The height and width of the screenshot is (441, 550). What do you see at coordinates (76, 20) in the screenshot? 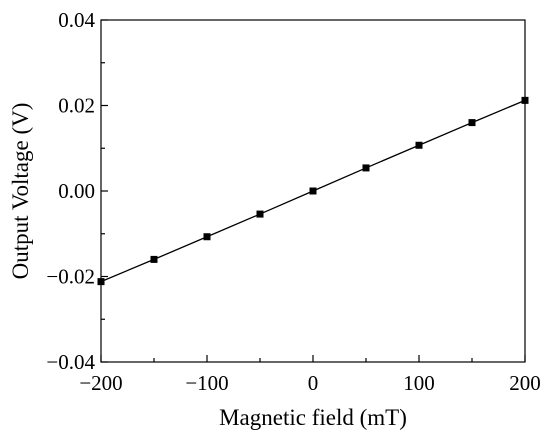
I see `y-tick-label: 0.04` at bounding box center [76, 20].